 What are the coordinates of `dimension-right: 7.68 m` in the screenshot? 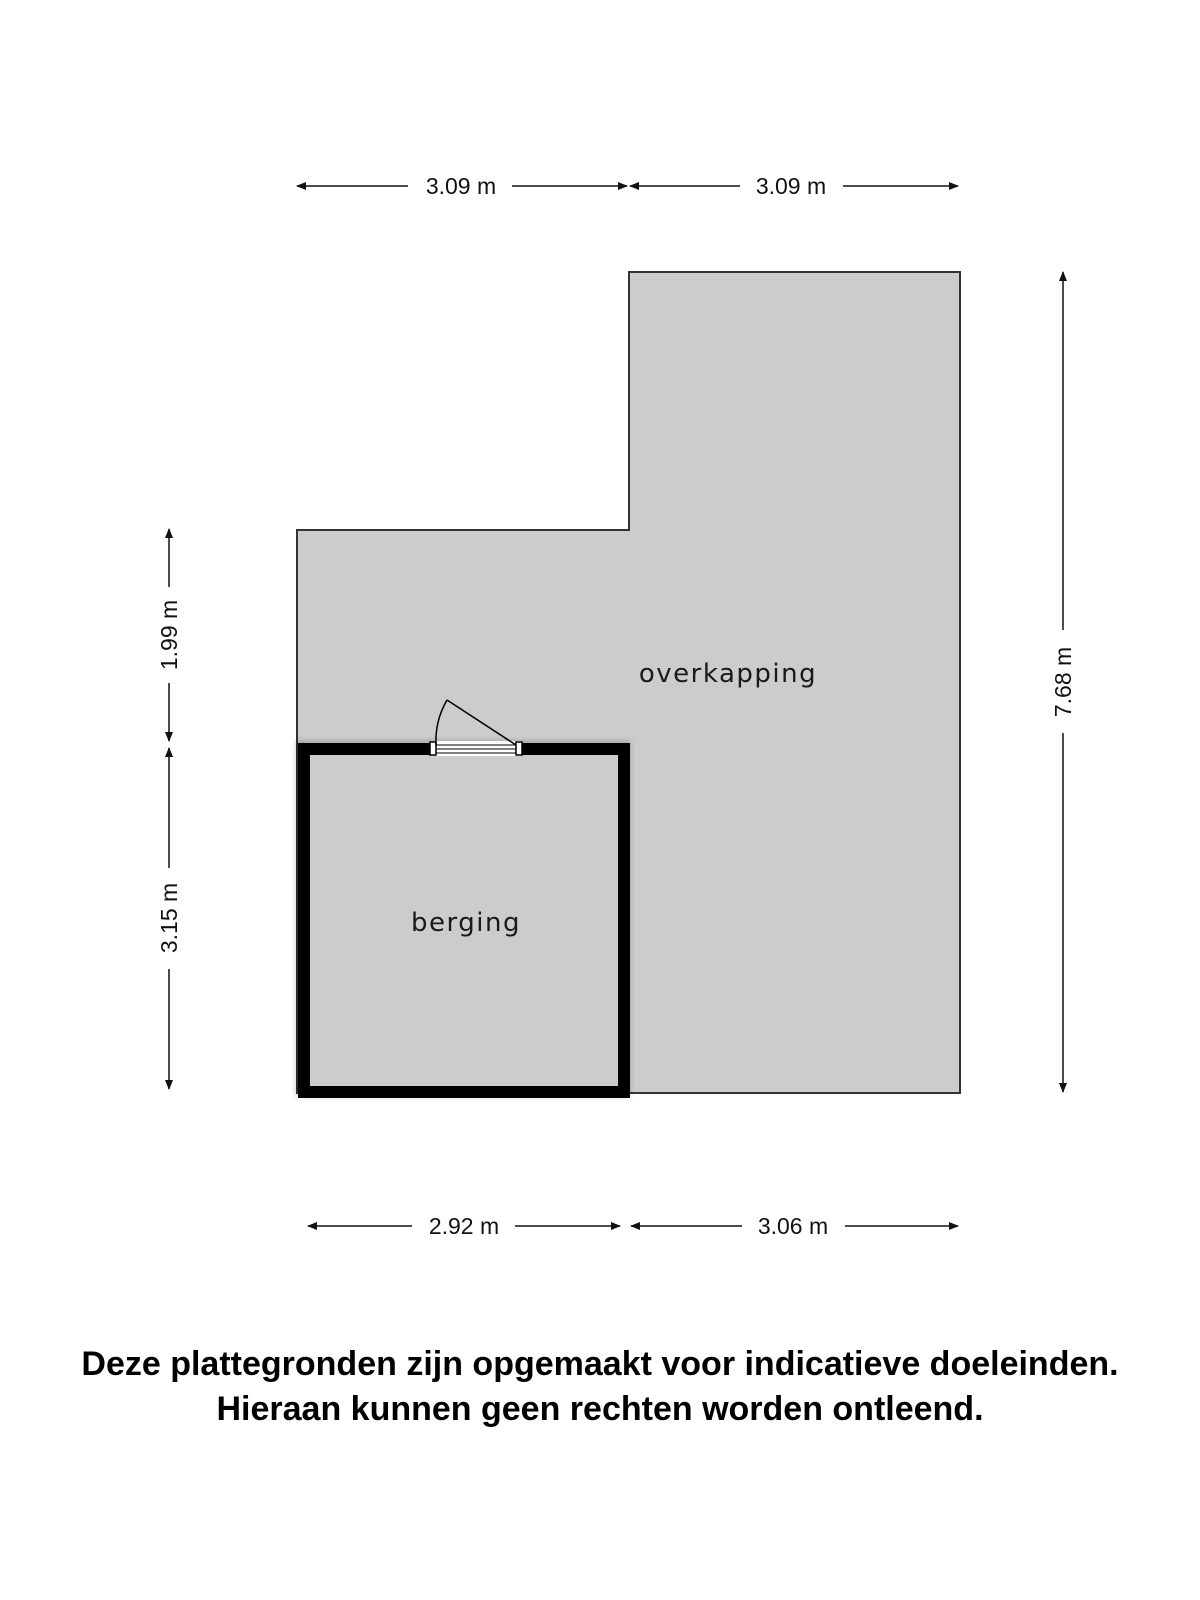 It's located at (1063, 682).